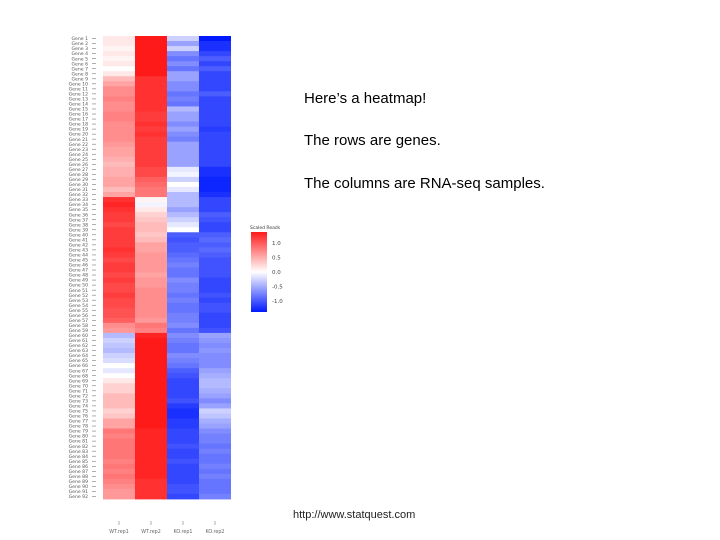 This screenshot has height=540, width=720. Describe the element at coordinates (79, 245) in the screenshot. I see `gene-label: Gene 42` at that location.